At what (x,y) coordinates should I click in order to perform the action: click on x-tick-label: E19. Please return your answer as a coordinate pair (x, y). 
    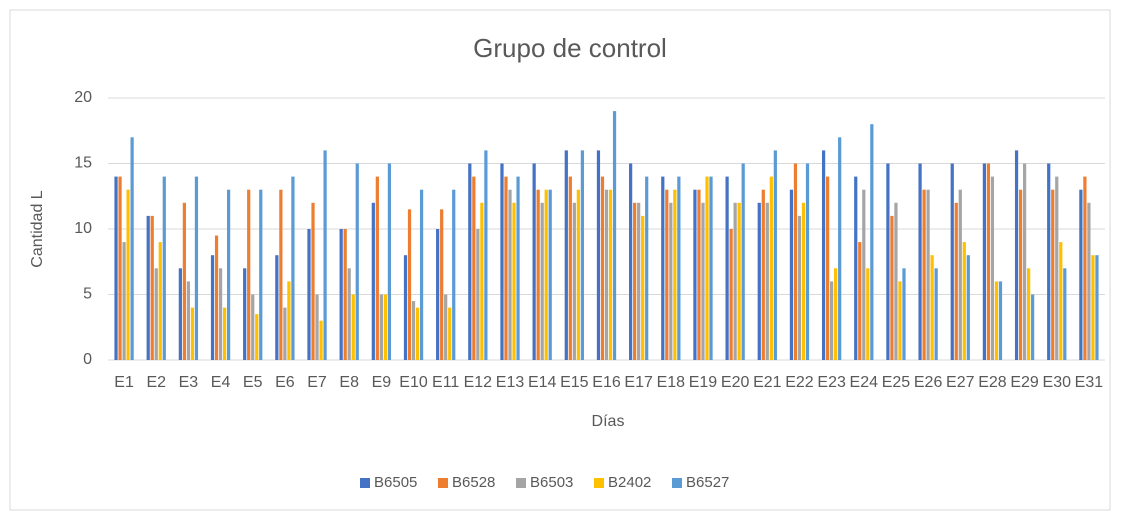
    Looking at the image, I should click on (703, 382).